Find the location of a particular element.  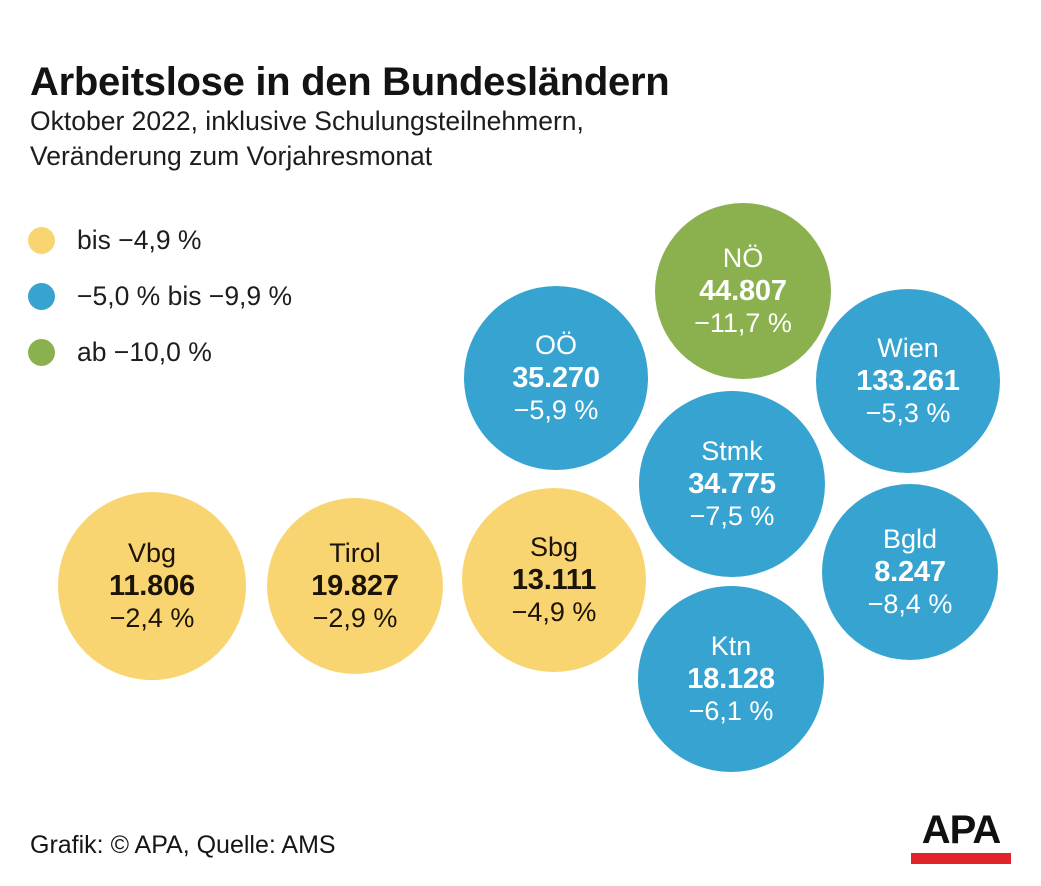

bubble-wien: Wien 133.261 −5,3 % is located at coordinates (908, 381).